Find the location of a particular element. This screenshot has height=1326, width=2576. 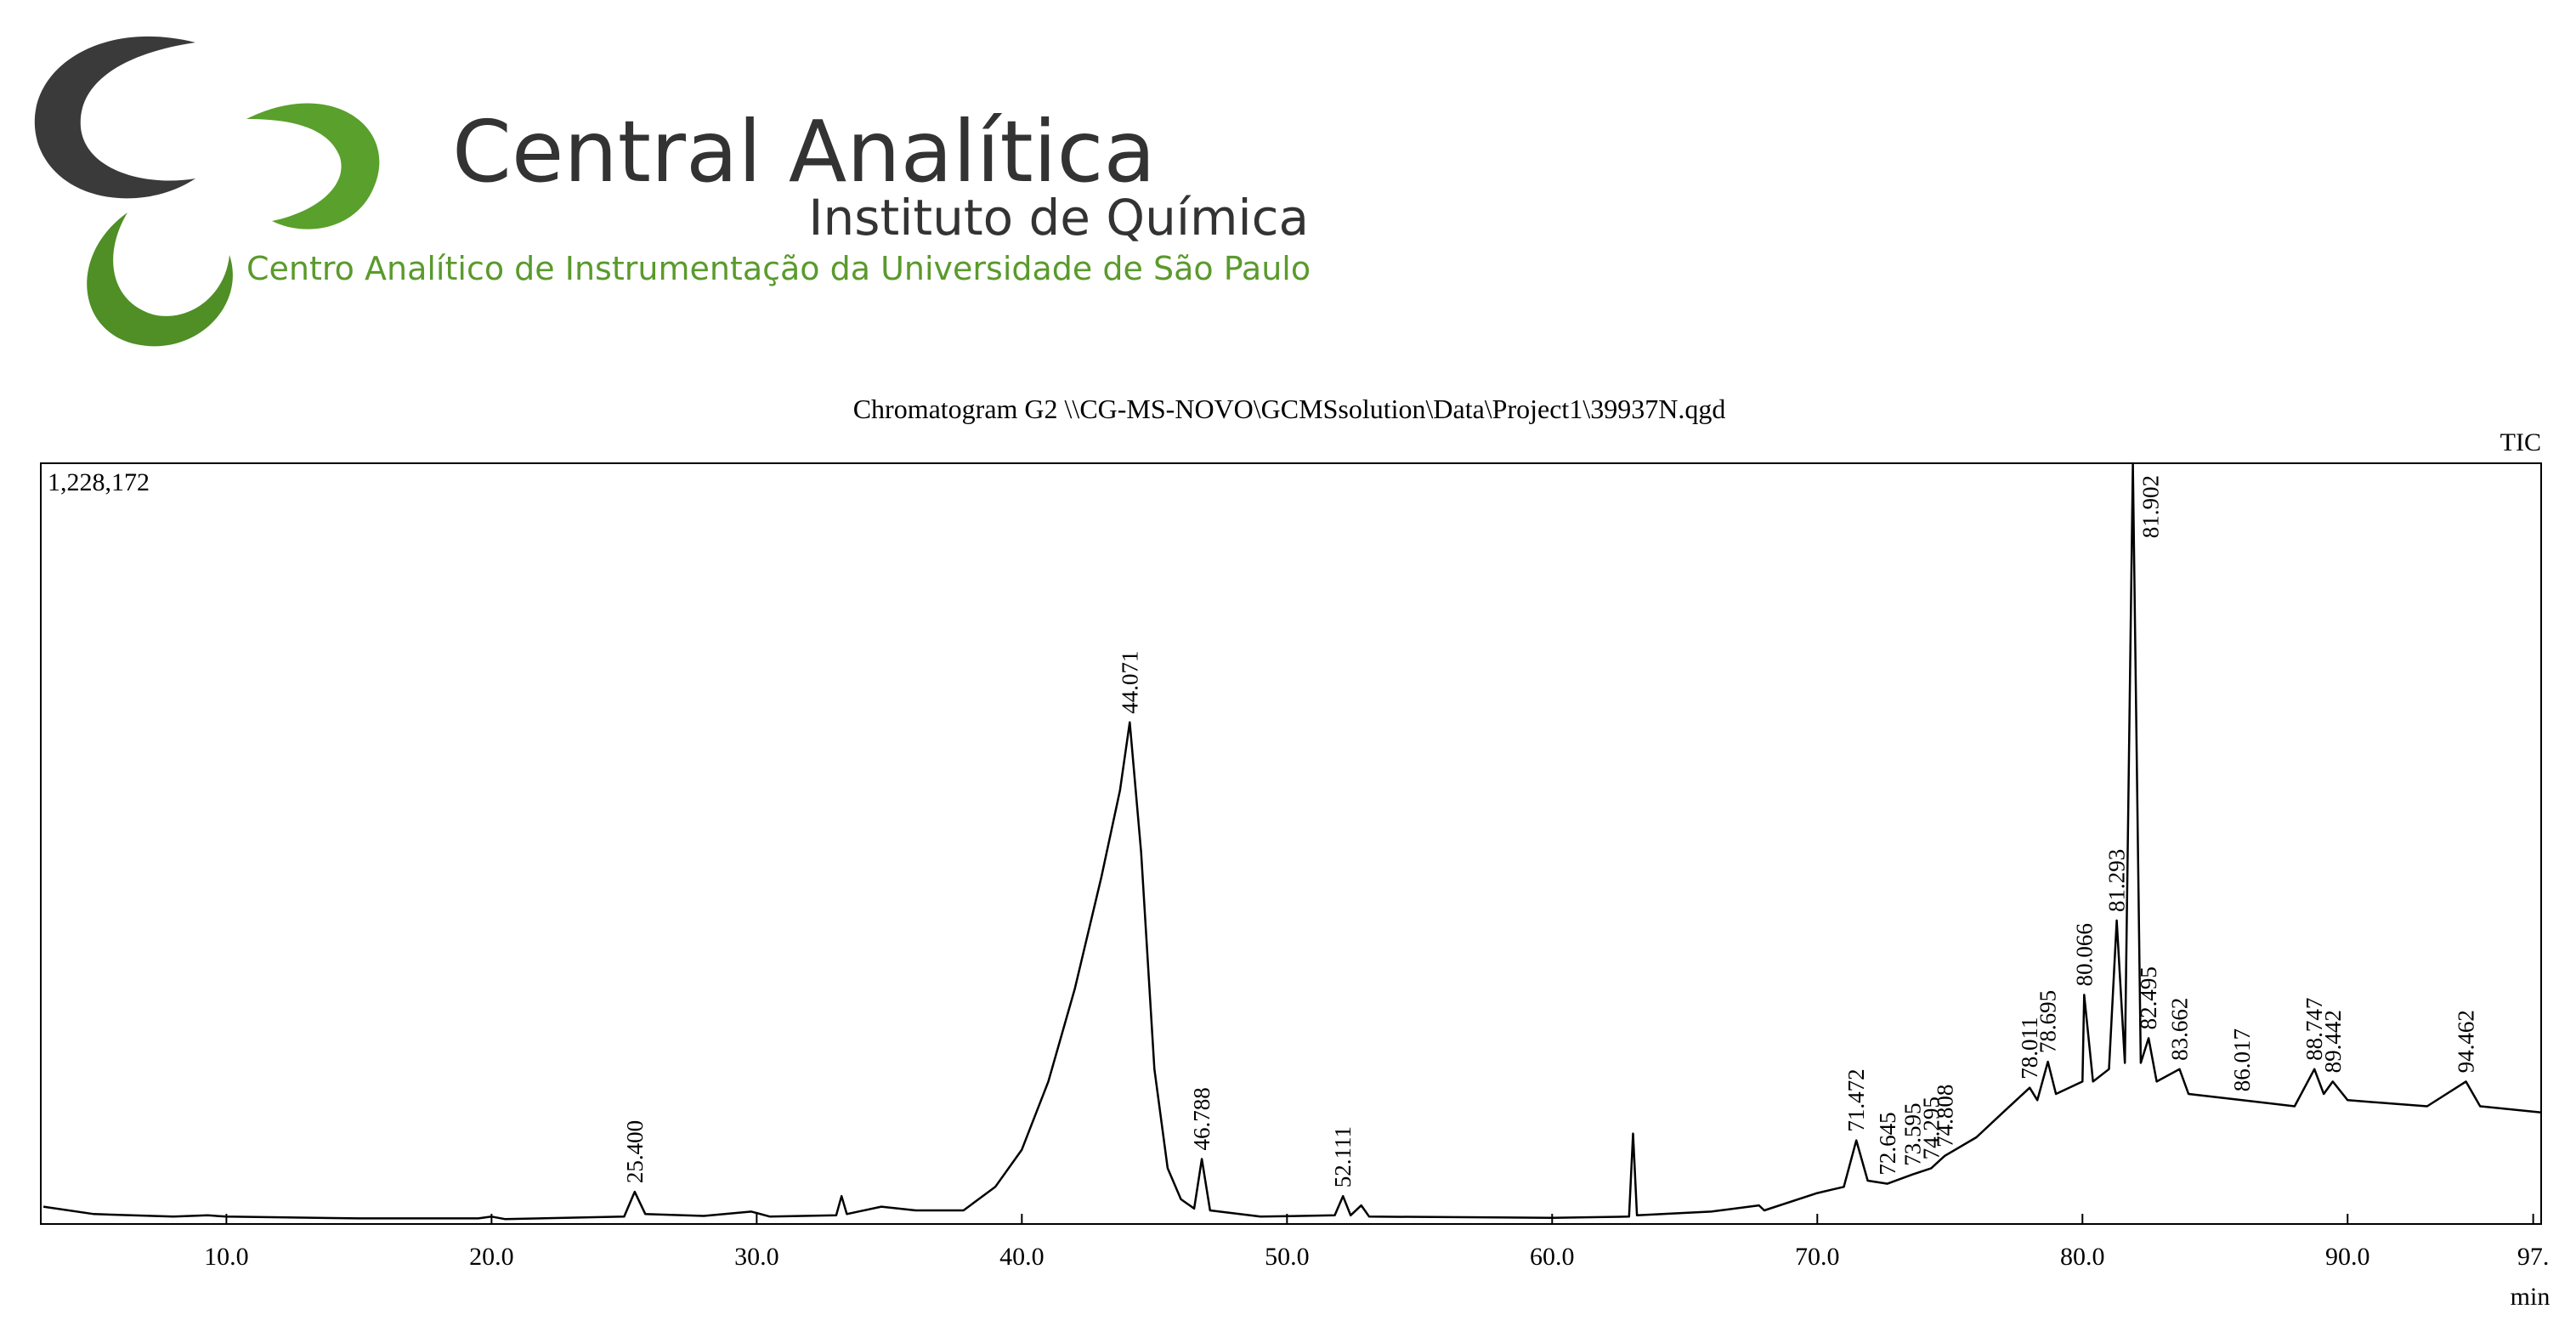

y-tick-label: 1,228,172 is located at coordinates (99, 482).